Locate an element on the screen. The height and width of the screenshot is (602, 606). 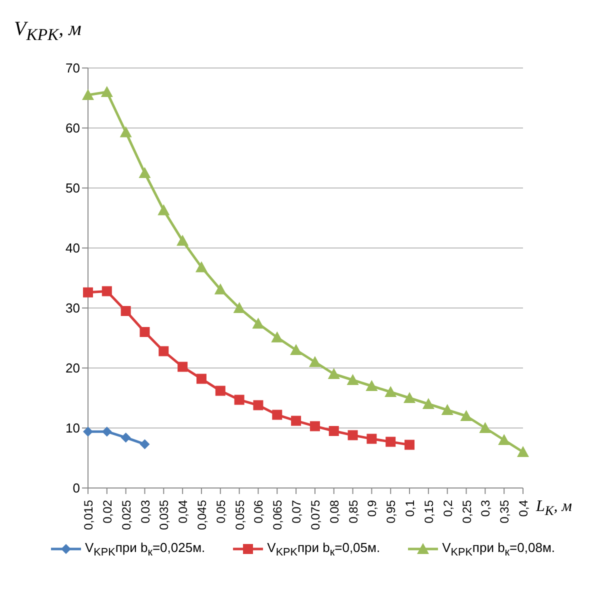
x-tick-label: 0,035 is located at coordinates (164, 515).